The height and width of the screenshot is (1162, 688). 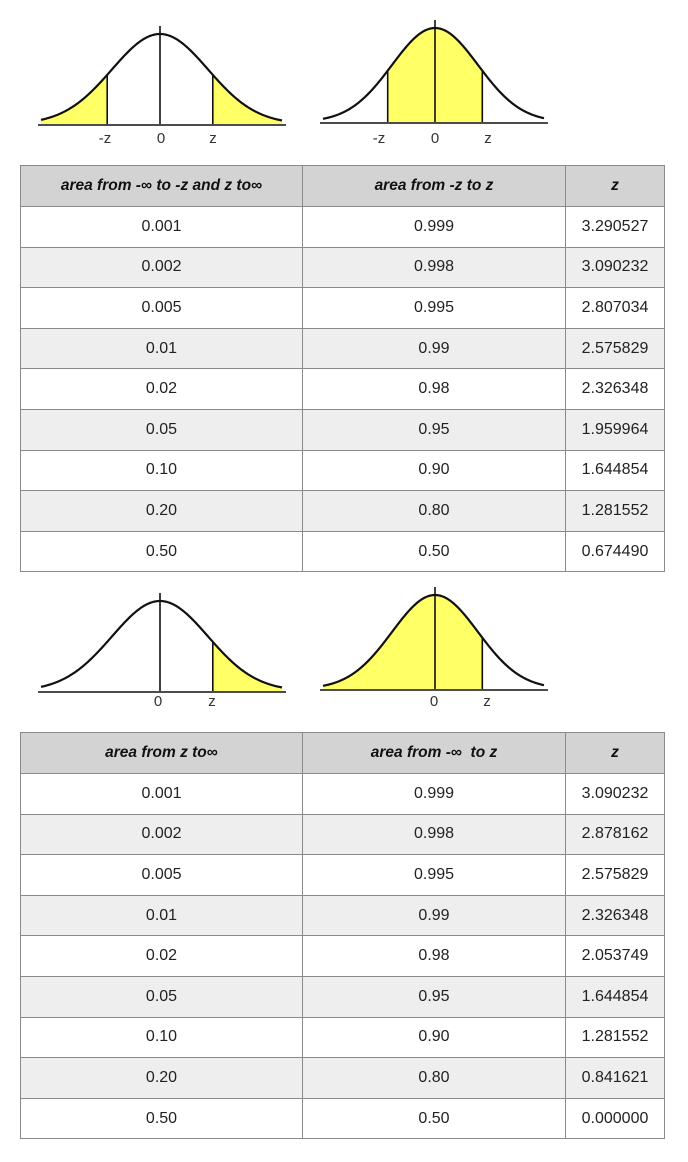 What do you see at coordinates (403, 642) in the screenshot?
I see `shaded-left-area` at bounding box center [403, 642].